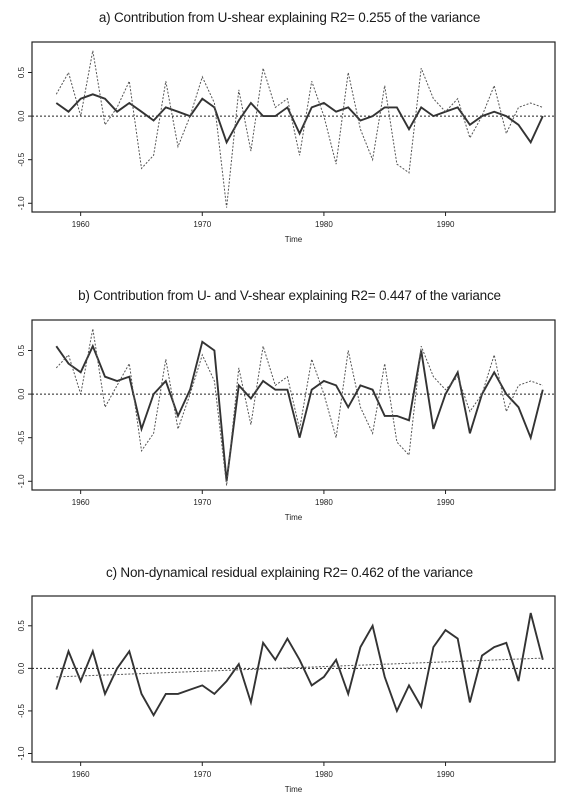 The height and width of the screenshot is (805, 579). Describe the element at coordinates (446, 774) in the screenshot. I see `x-tick-label-c: 1990` at that location.